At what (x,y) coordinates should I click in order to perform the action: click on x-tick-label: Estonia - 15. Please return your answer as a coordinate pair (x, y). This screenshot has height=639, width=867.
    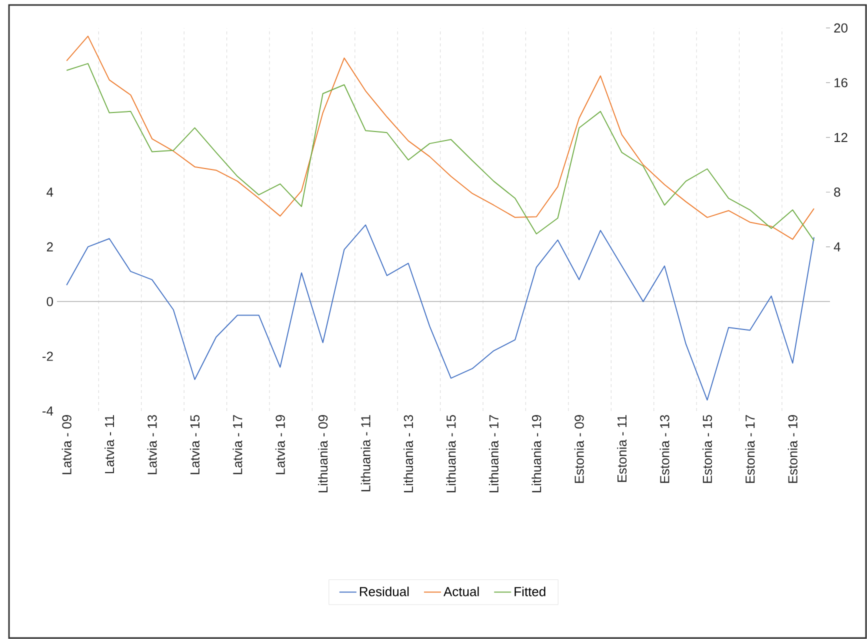
    Looking at the image, I should click on (707, 449).